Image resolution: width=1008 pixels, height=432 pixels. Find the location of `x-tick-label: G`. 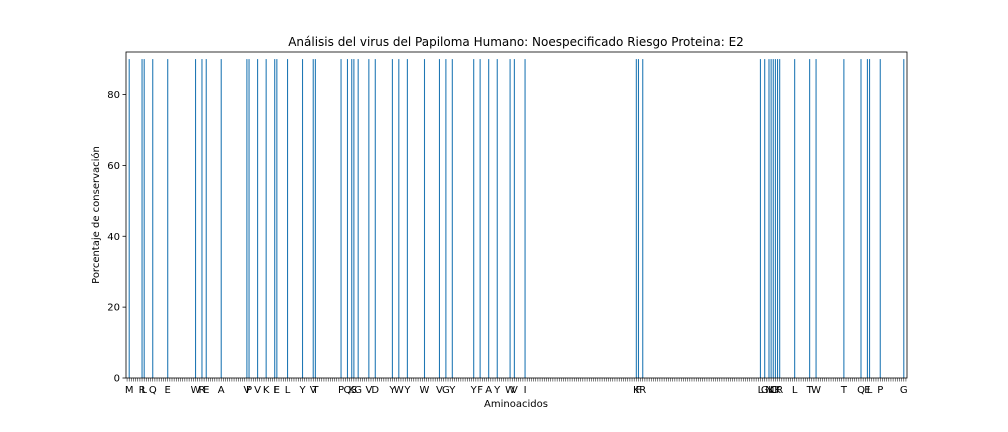

x-tick-label: G is located at coordinates (765, 390).